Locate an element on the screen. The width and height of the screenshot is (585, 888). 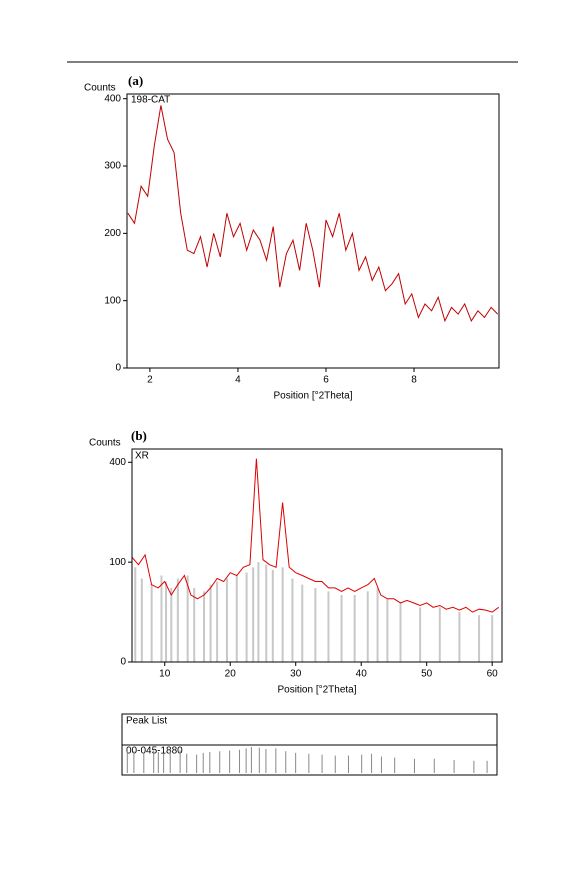
series-label: 198-CAT is located at coordinates (150, 100).